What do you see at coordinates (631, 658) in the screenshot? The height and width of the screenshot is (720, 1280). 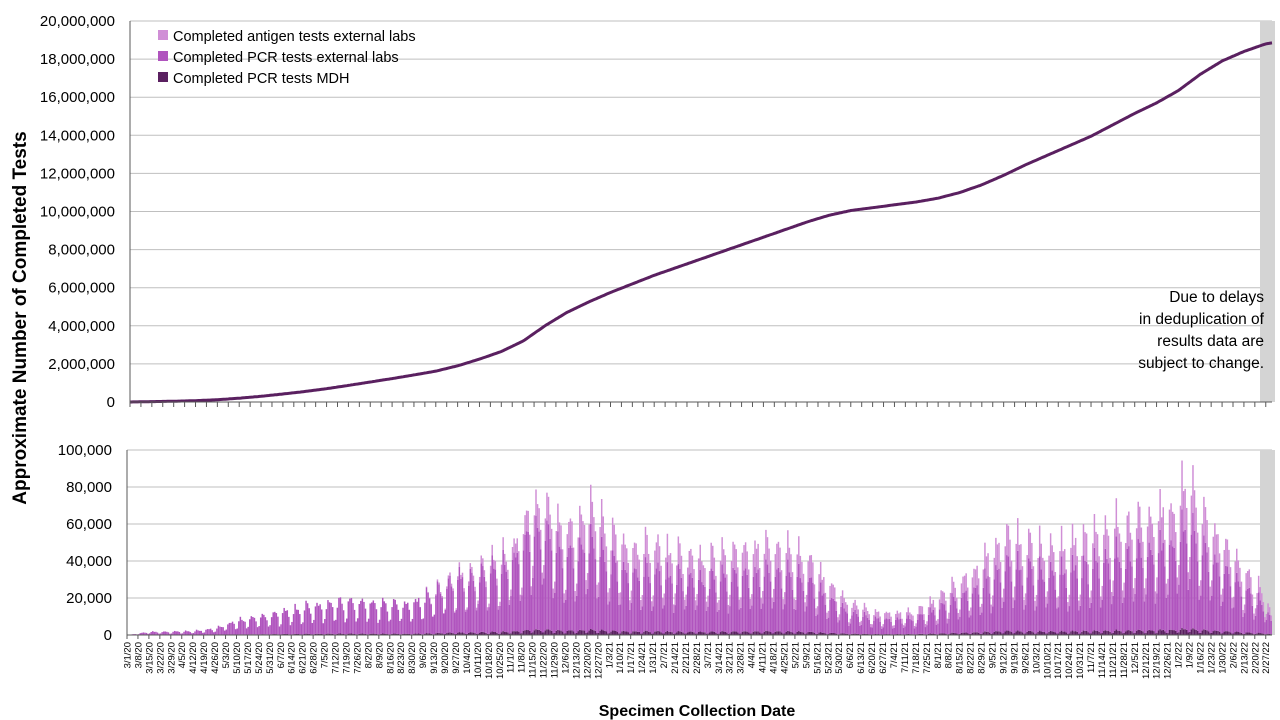 I see `x-tick-label: 1/17/21` at bounding box center [631, 658].